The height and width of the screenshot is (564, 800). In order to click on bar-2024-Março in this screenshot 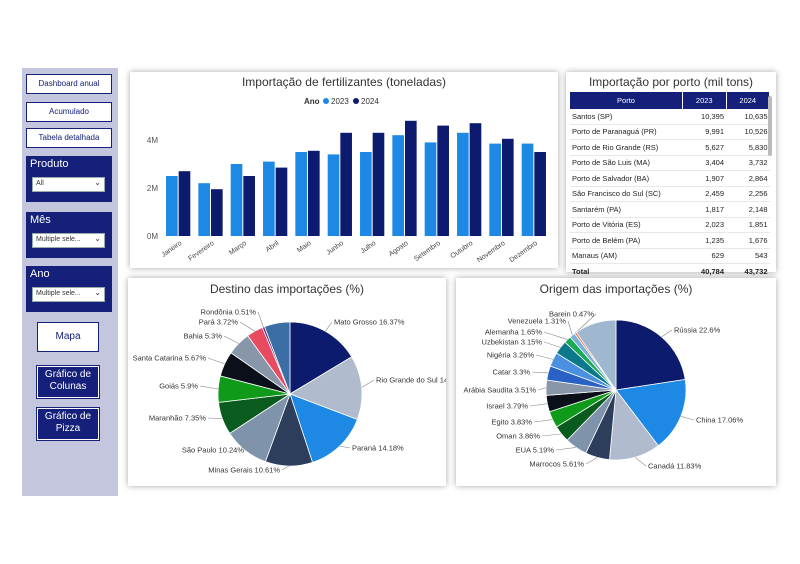, I will do `click(249, 206)`.